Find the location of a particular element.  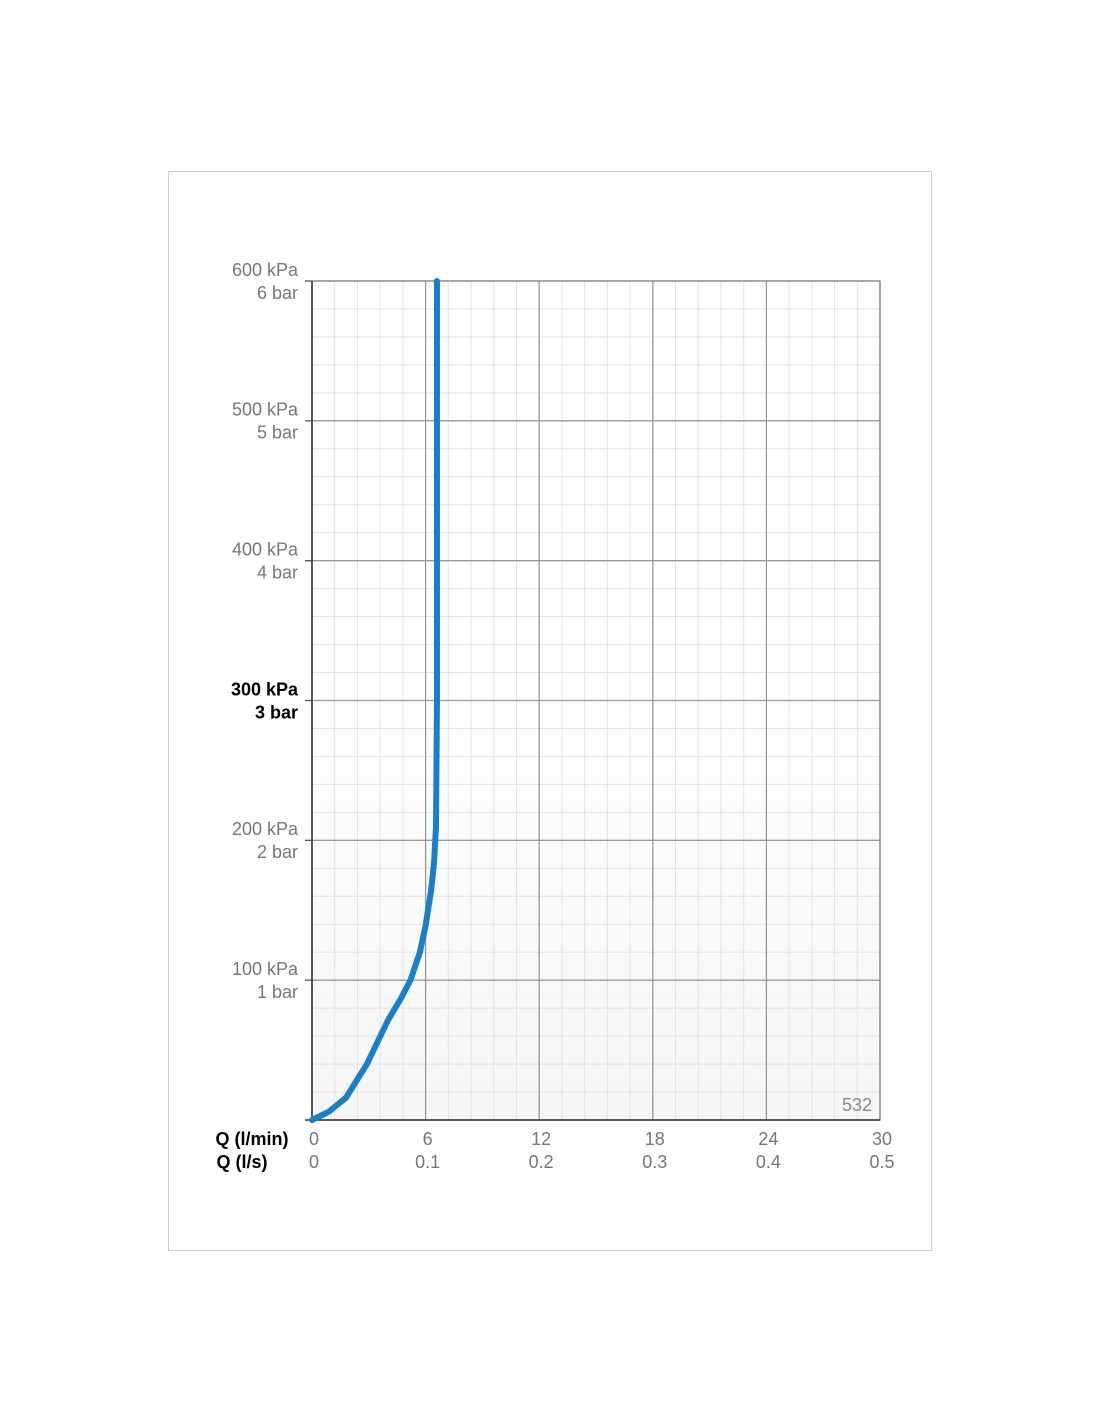

y-tick-label: 200 kPa is located at coordinates (265, 829).